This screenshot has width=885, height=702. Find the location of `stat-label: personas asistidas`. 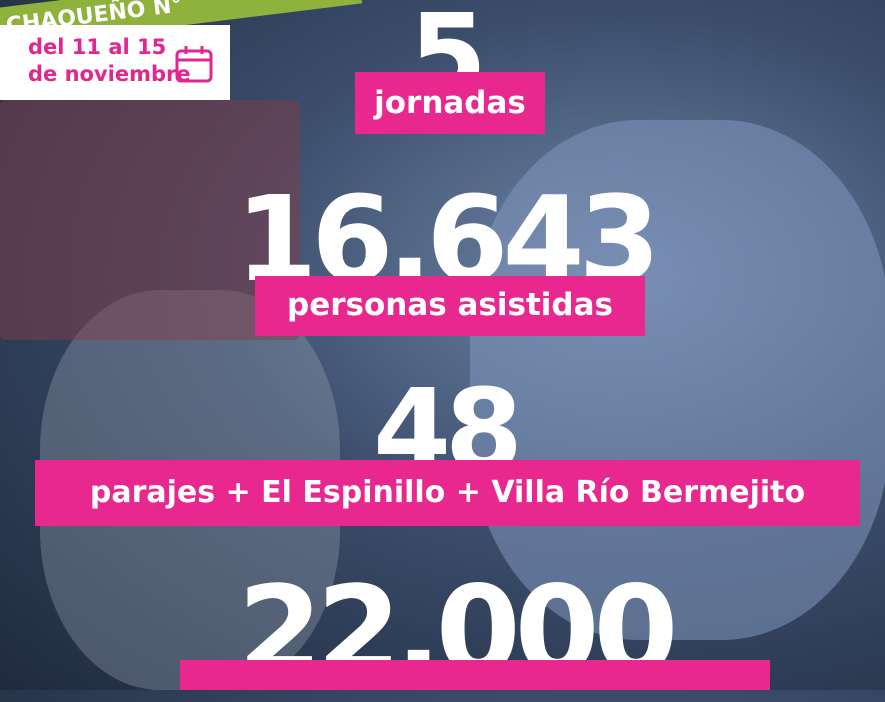

stat-label: personas asistidas is located at coordinates (450, 306).